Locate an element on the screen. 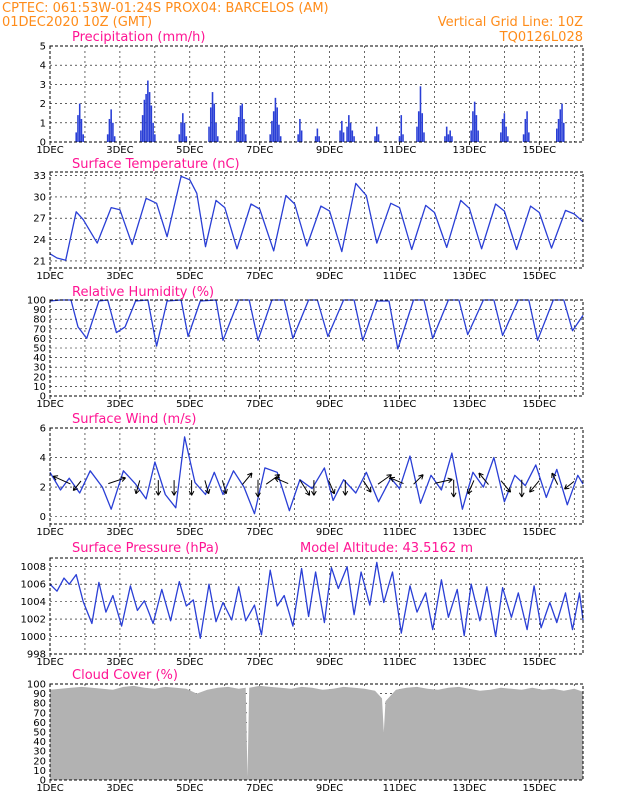 This screenshot has height=800, width=618. y-tick-label: 1000 is located at coordinates (33, 637).